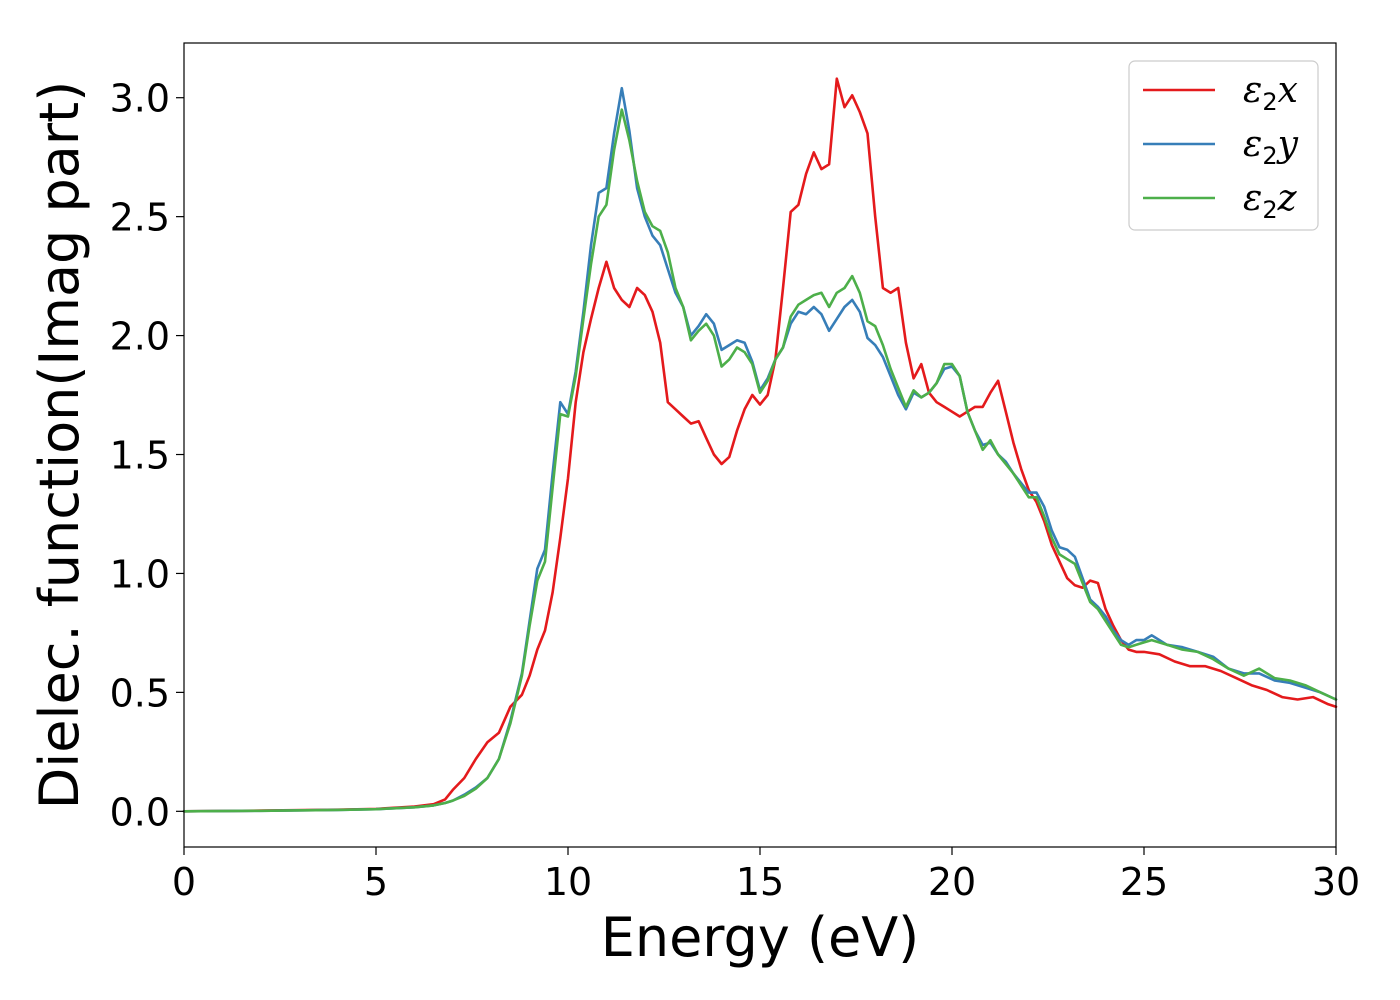 This screenshot has width=1400, height=1000. Describe the element at coordinates (1271, 147) in the screenshot. I see `legend-label-1: ε2y` at that location.